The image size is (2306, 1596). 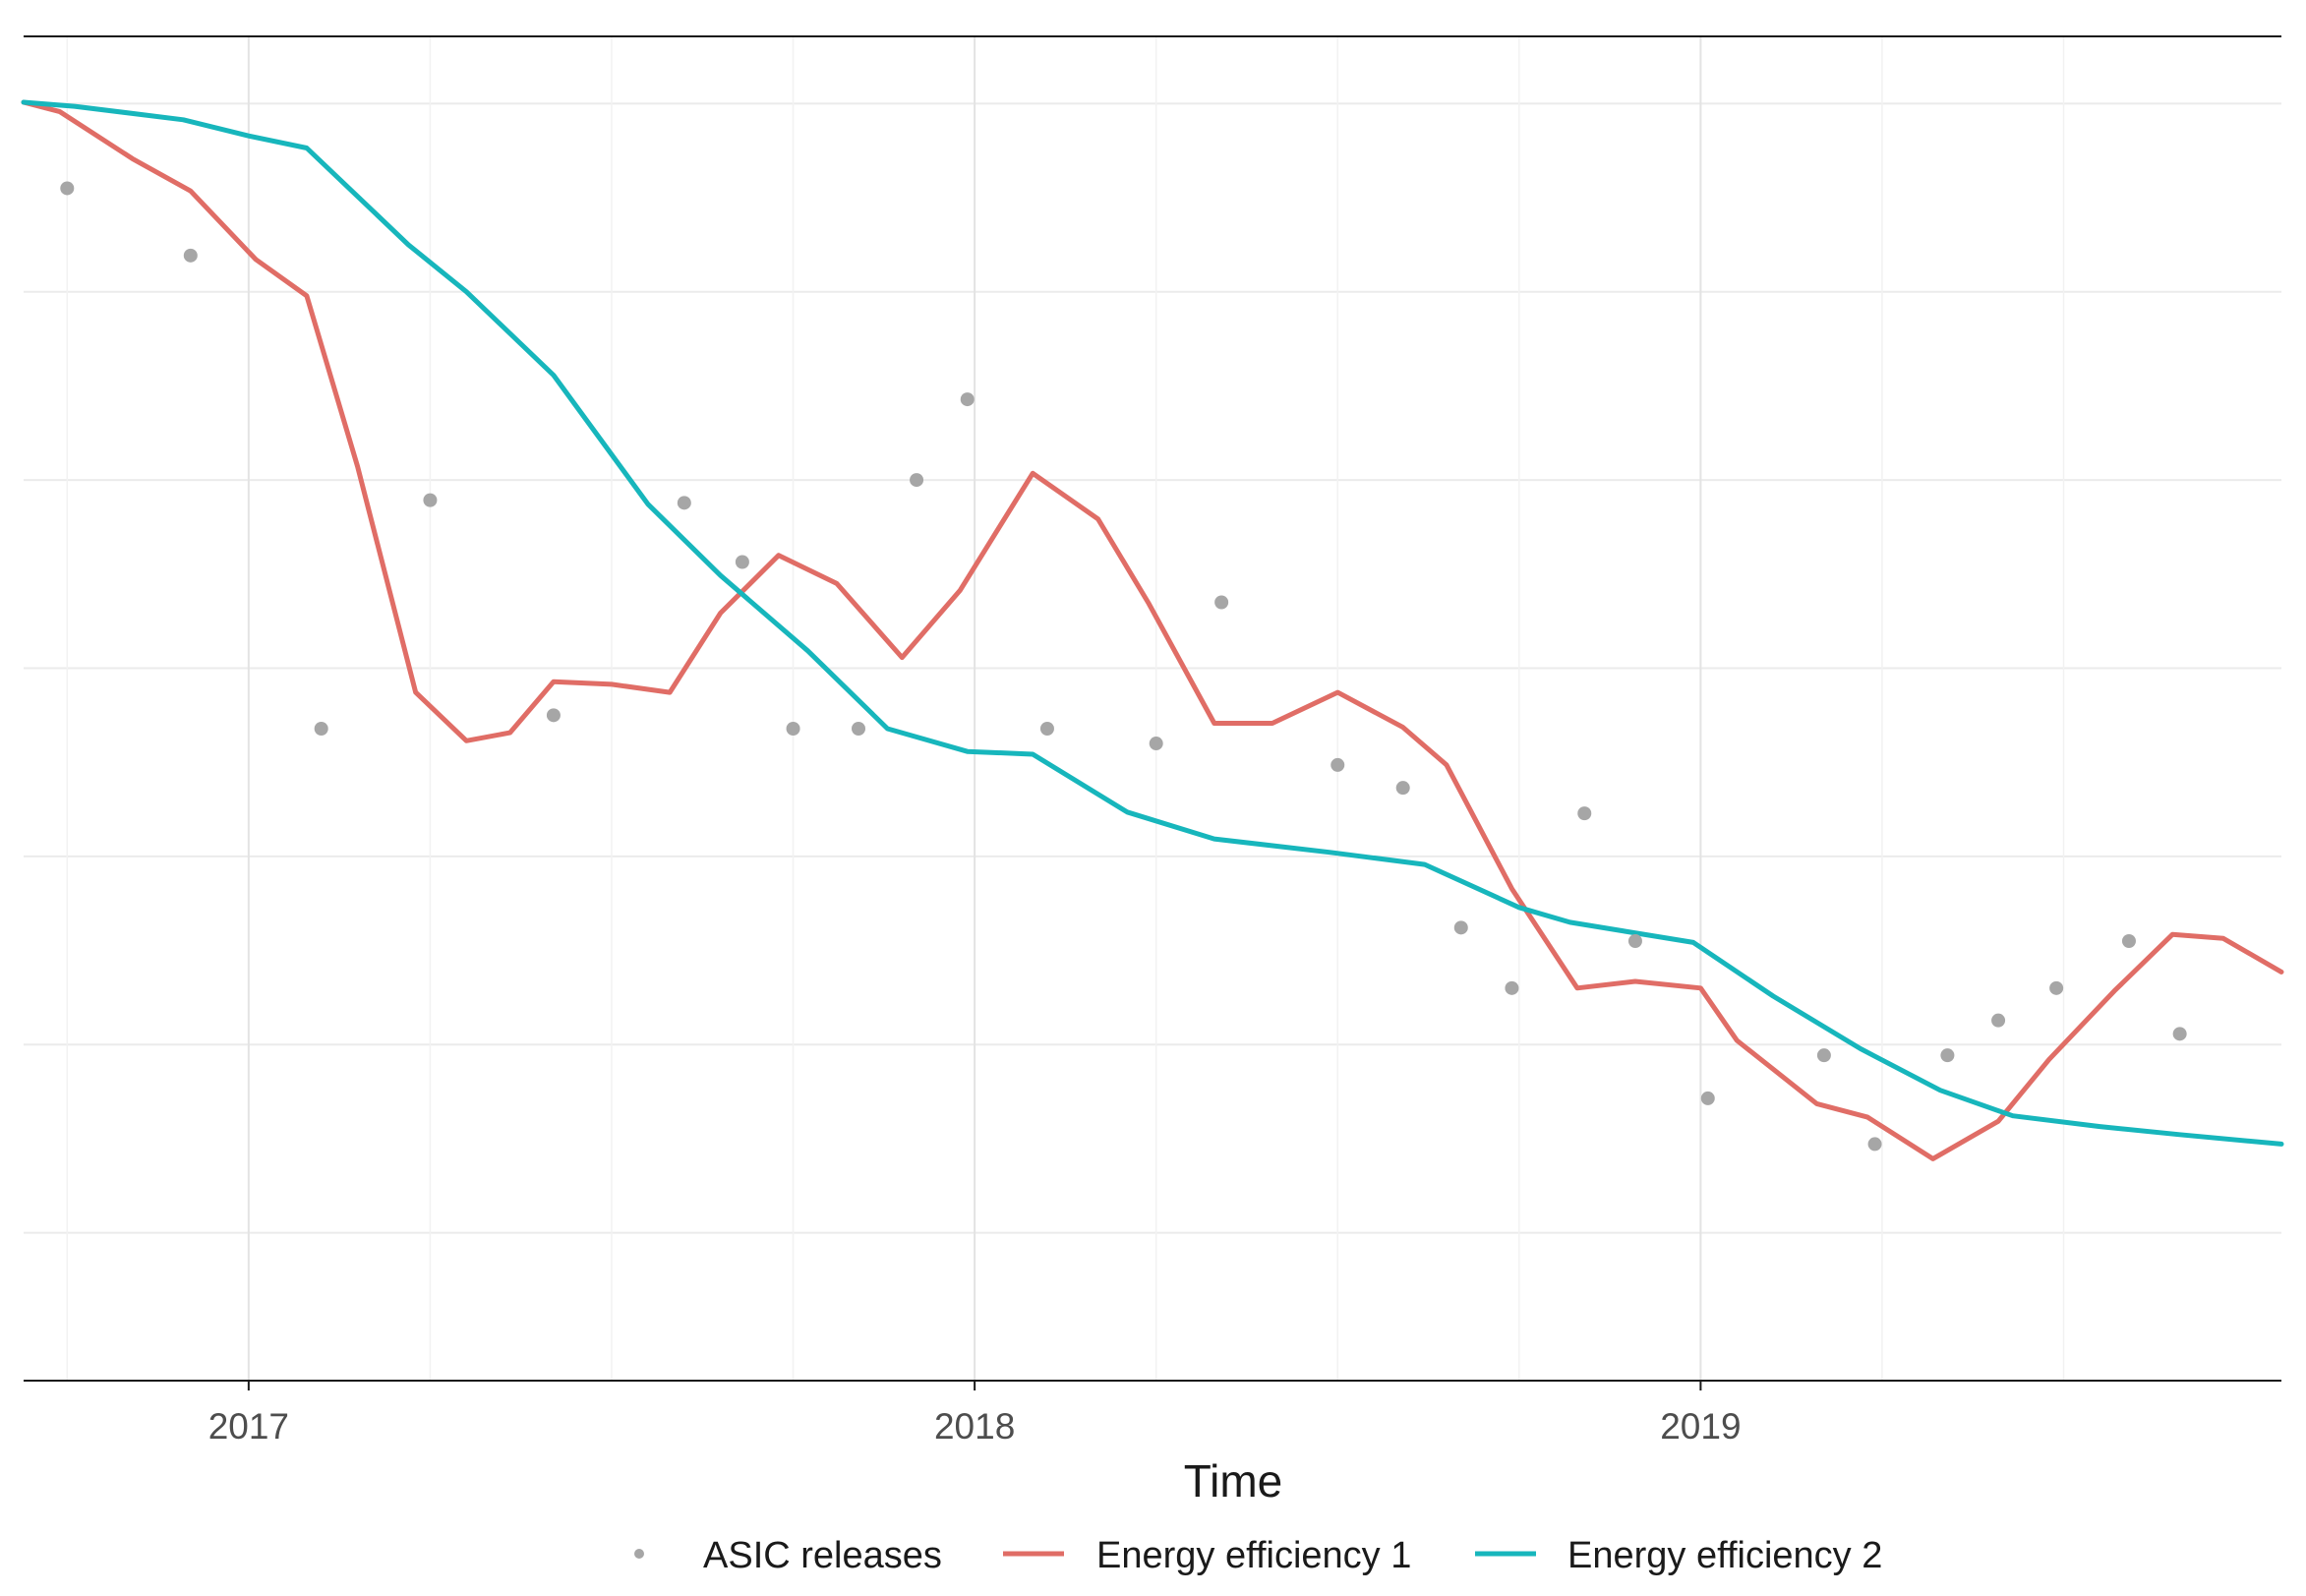 What do you see at coordinates (1233, 1481) in the screenshot?
I see `x-axis-title: Time` at bounding box center [1233, 1481].